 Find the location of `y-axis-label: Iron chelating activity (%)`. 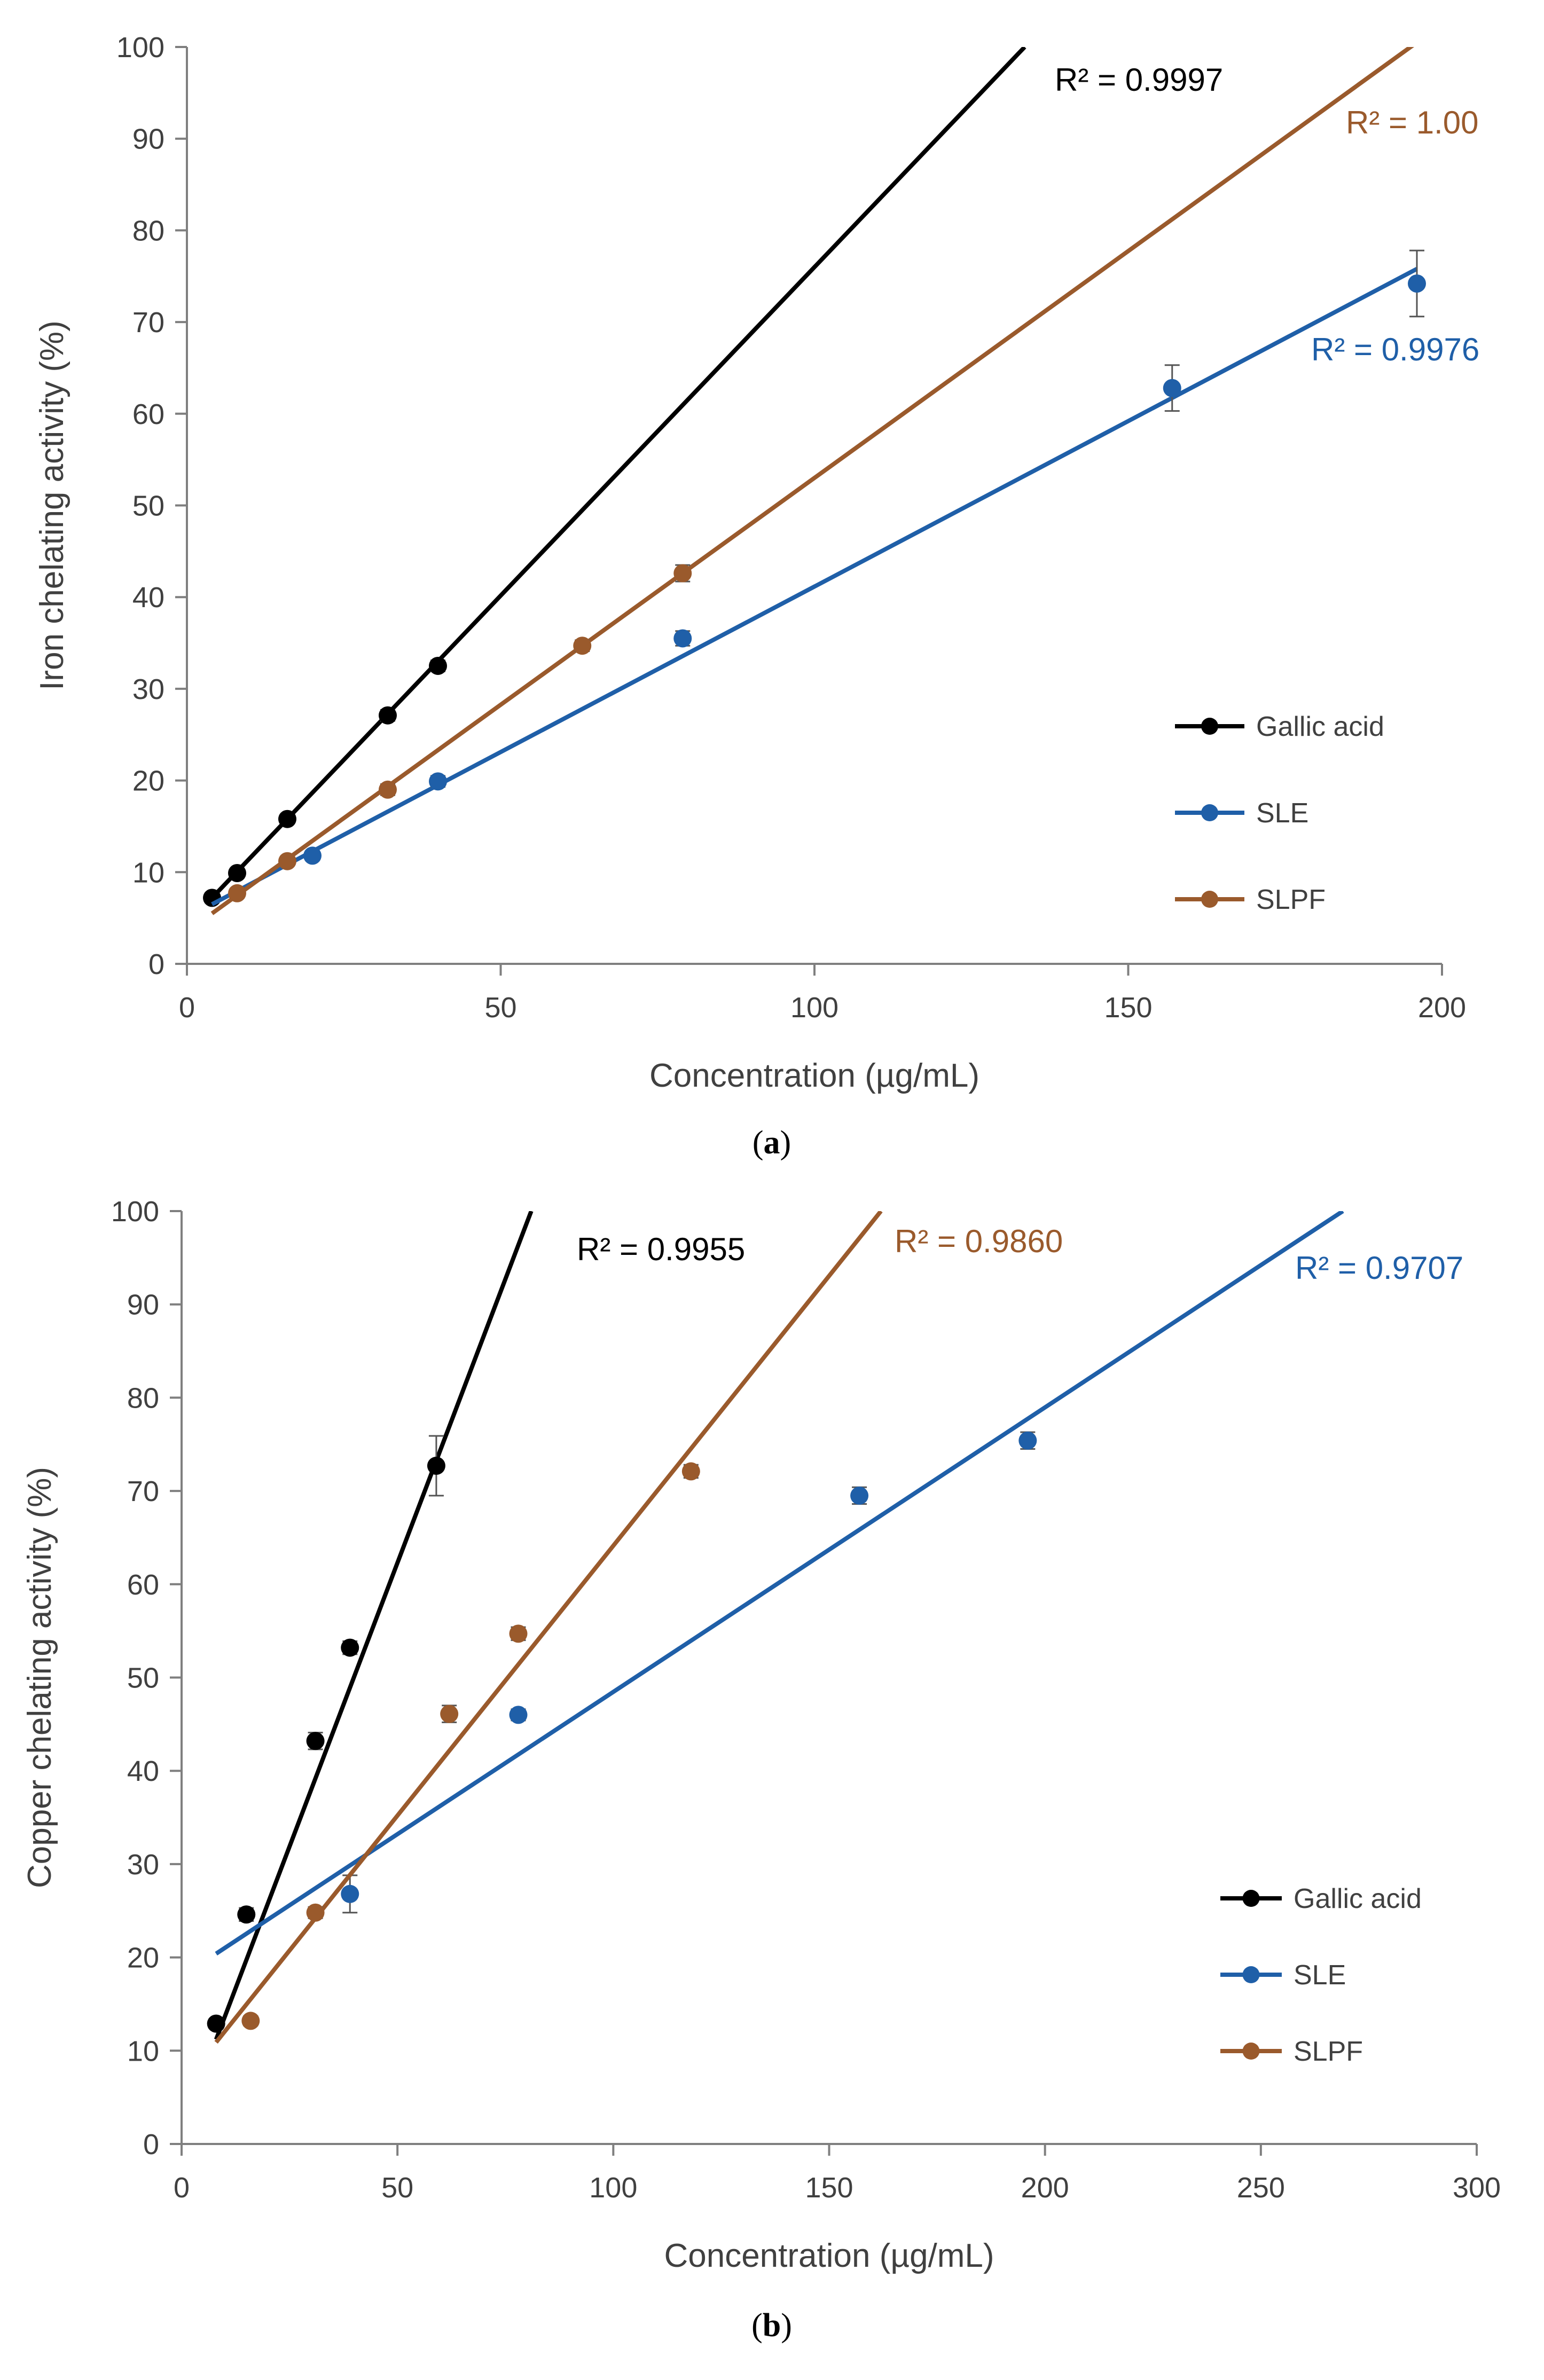

y-axis-label: Iron chelating activity (%) is located at coordinates (52, 505).